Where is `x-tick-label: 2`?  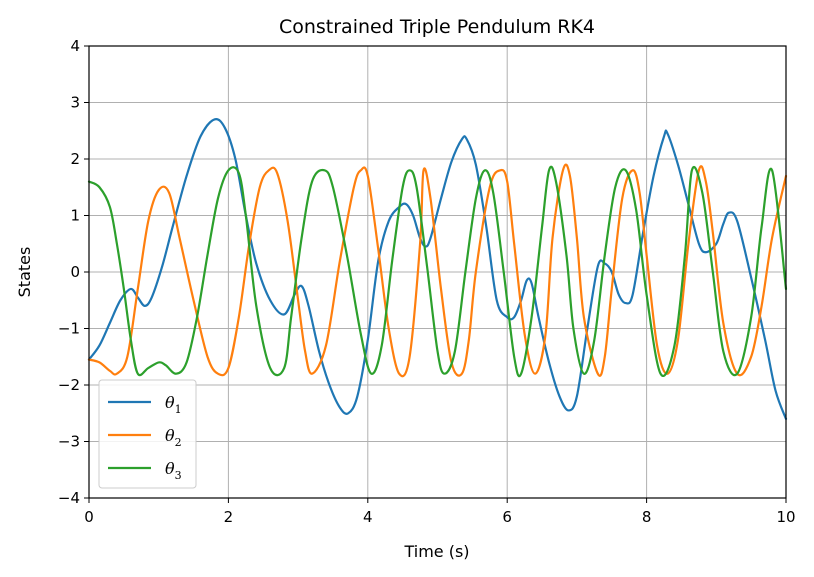 x-tick-label: 2 is located at coordinates (229, 517).